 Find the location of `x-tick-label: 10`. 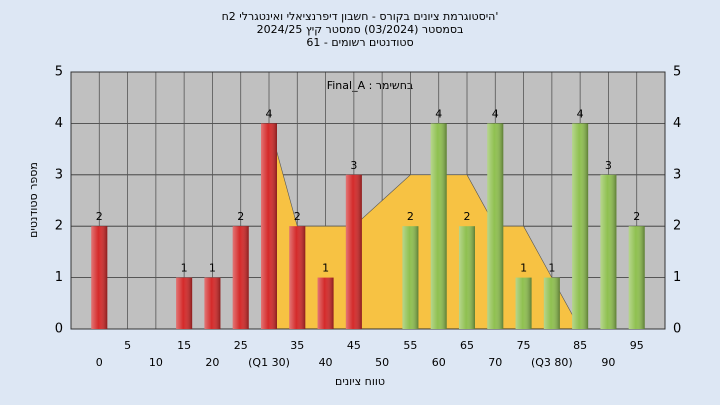

x-tick-label: 10 is located at coordinates (156, 362).